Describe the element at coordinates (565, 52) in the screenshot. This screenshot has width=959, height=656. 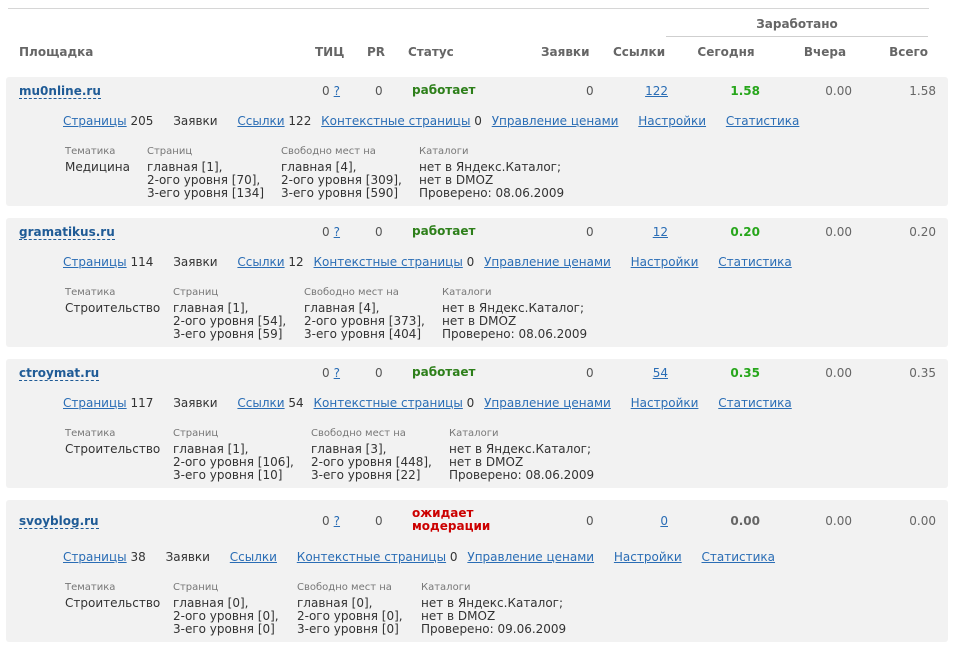
I see `column-header-requests: Заявки` at that location.